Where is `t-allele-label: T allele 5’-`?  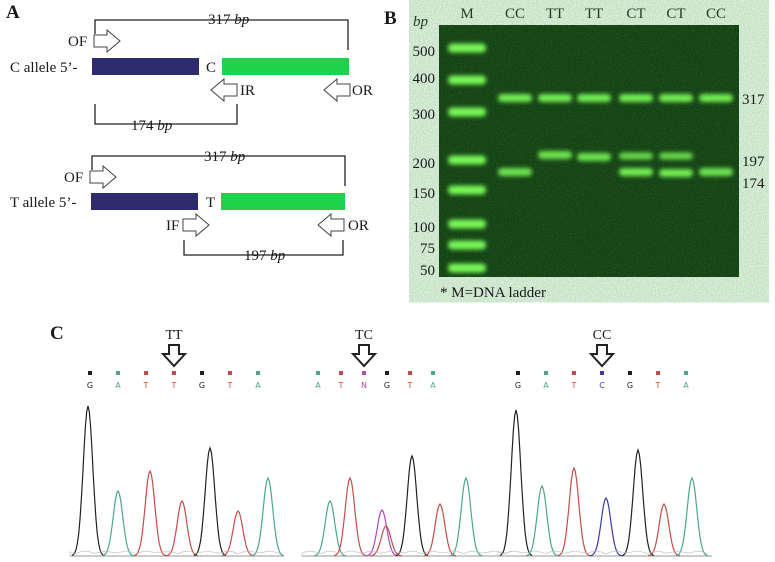 t-allele-label: T allele 5’- is located at coordinates (43, 203).